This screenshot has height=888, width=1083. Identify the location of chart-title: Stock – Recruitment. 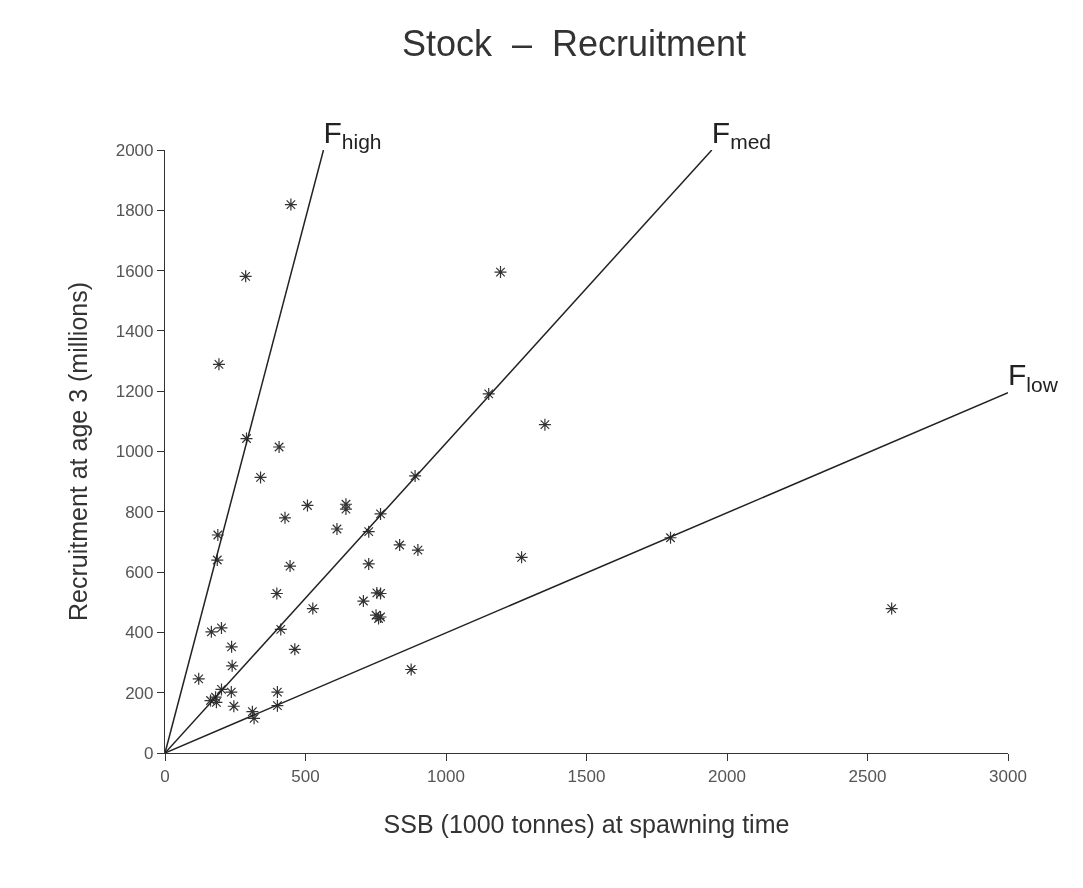
(574, 44).